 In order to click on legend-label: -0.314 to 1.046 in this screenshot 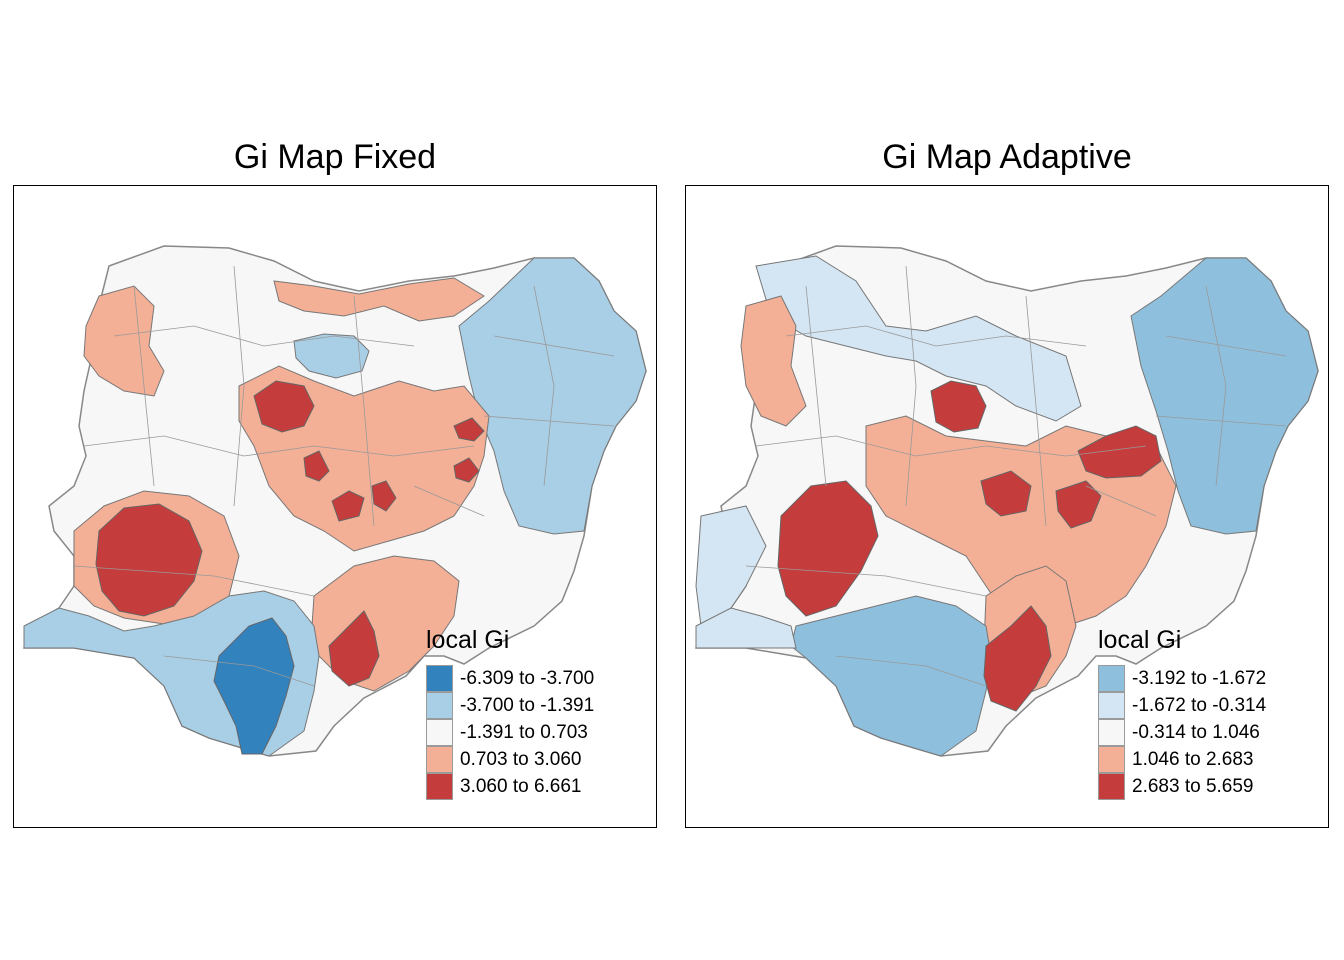, I will do `click(1196, 732)`.